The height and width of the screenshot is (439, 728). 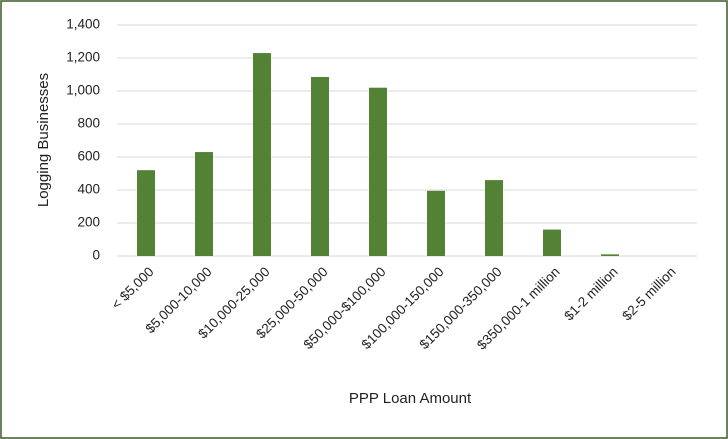 What do you see at coordinates (83, 24) in the screenshot?
I see `y-tick-label: 1,400` at bounding box center [83, 24].